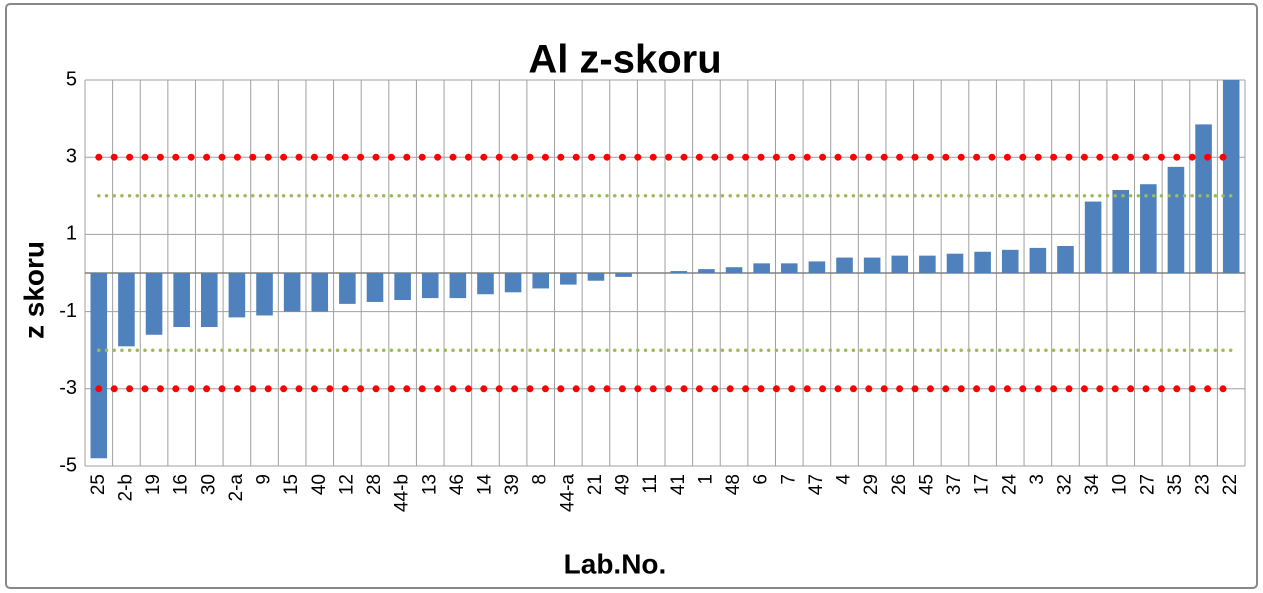 Image resolution: width=1263 pixels, height=593 pixels. I want to click on x-tick-label: 35, so click(1175, 484).